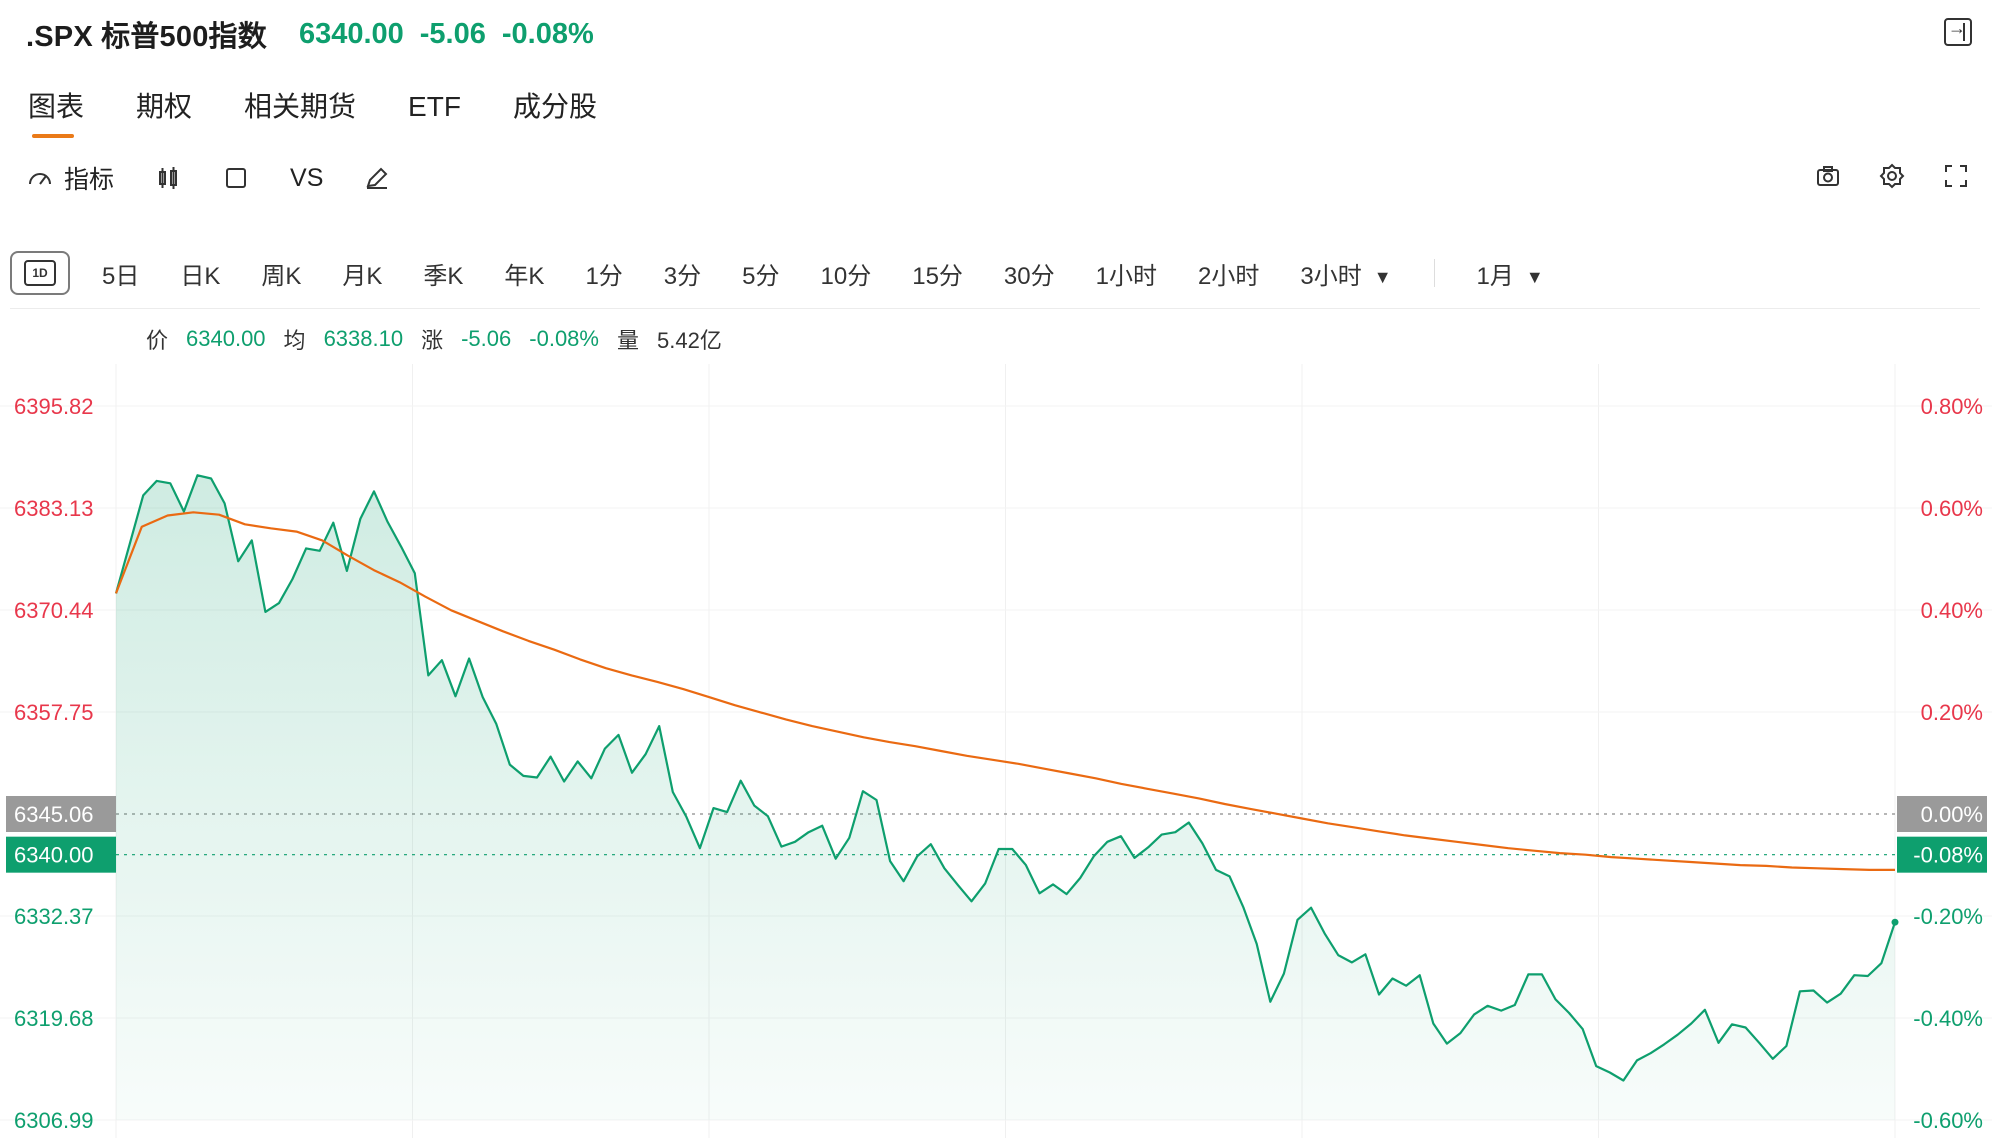 The height and width of the screenshot is (1138, 1992). I want to click on tab-constituents: 成分股, so click(554, 106).